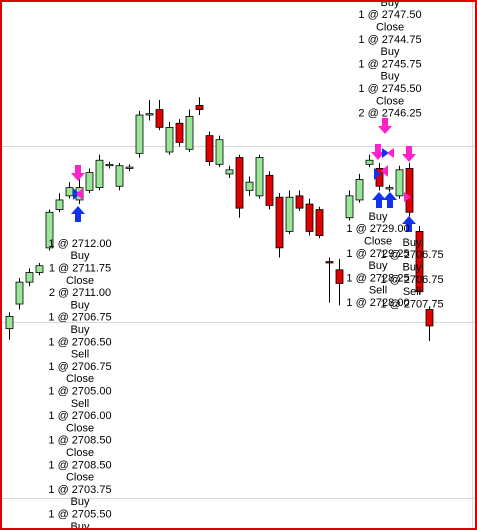 The image size is (477, 530). I want to click on annotation-text: 2 @ 2746.25, so click(389, 114).